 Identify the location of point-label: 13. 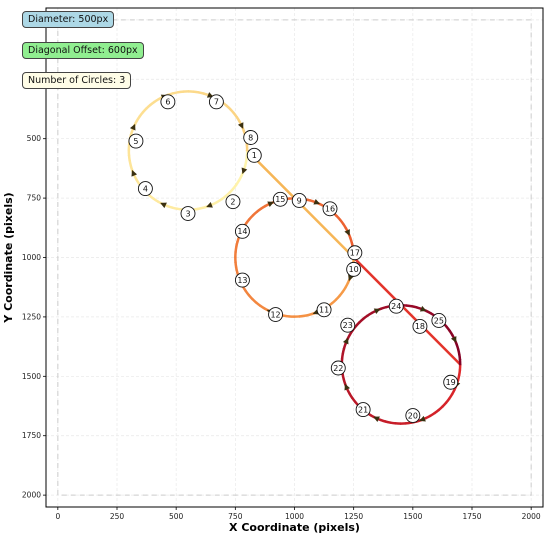
(242, 280).